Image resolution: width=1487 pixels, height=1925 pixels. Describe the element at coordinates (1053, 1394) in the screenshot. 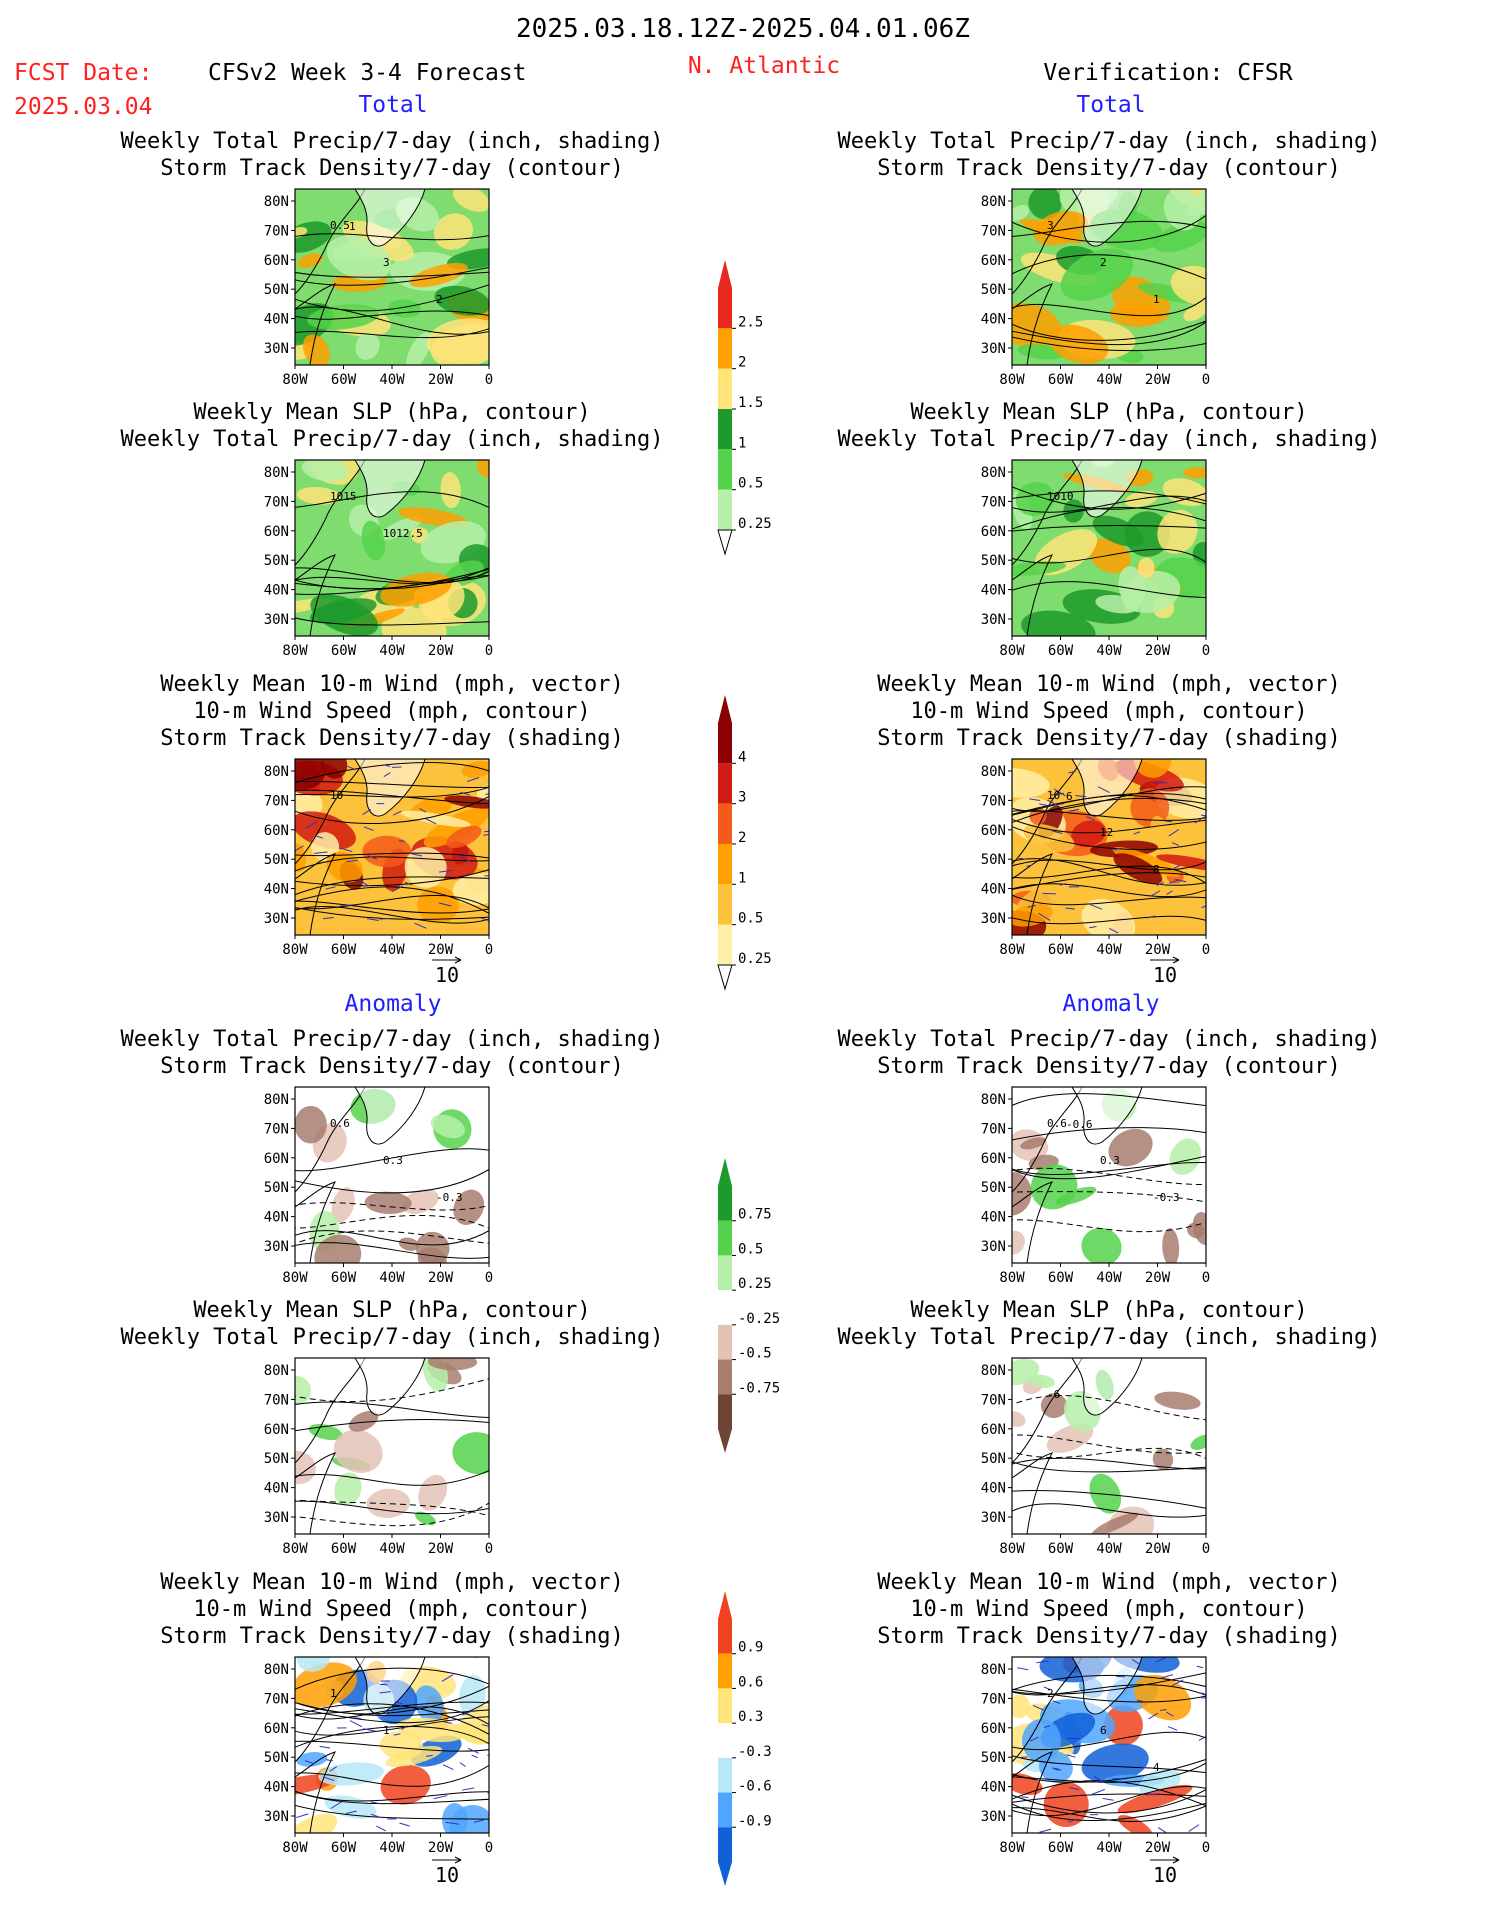

I see `contour-label: -6` at that location.